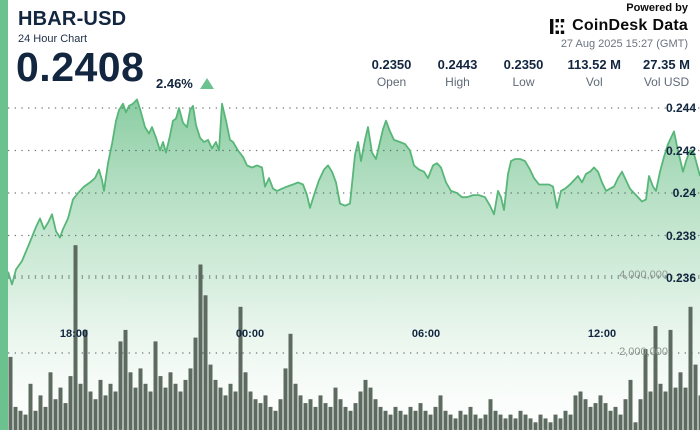 The width and height of the screenshot is (700, 430). I want to click on stat-high-value: 0.2443, so click(457, 64).